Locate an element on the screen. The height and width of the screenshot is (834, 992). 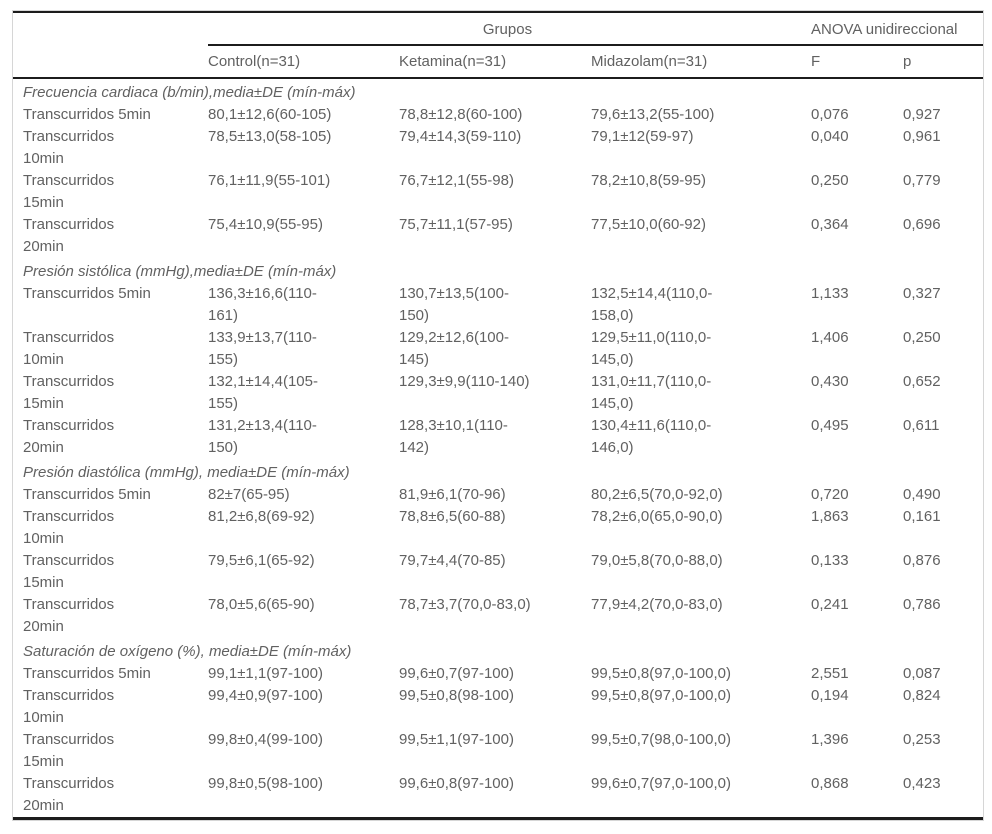
cell-control: 99,4±0,9(97-100) is located at coordinates (265, 695).